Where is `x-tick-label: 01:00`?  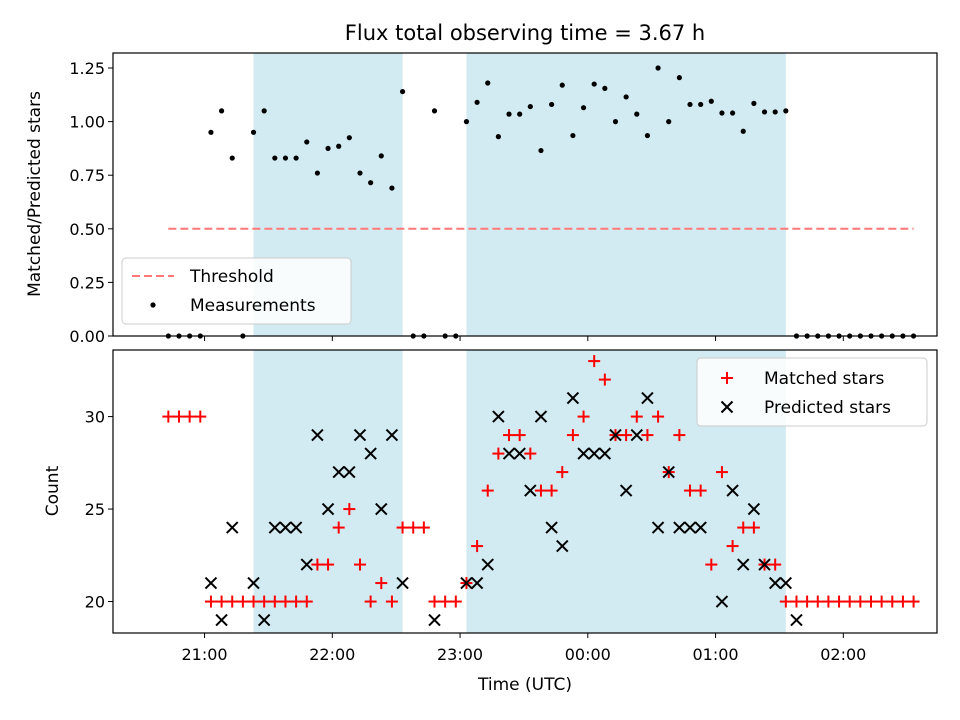
x-tick-label: 01:00 is located at coordinates (716, 654).